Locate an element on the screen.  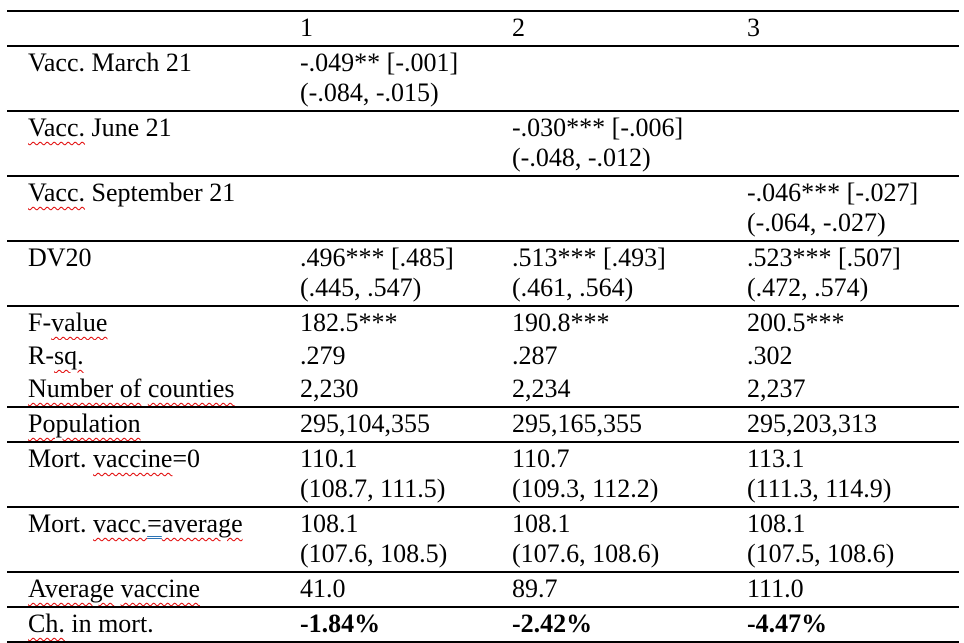
spellcheck-flagged-word: counties is located at coordinates (191, 388).